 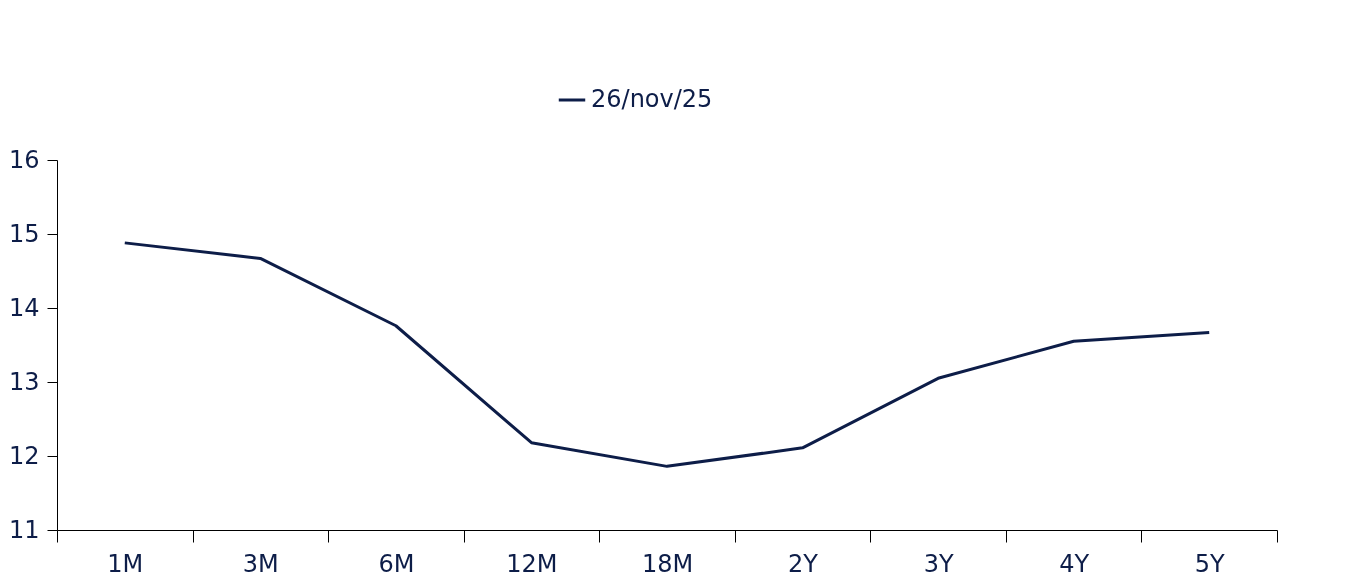 What do you see at coordinates (260, 560) in the screenshot?
I see `x-tick-label: 3M` at bounding box center [260, 560].